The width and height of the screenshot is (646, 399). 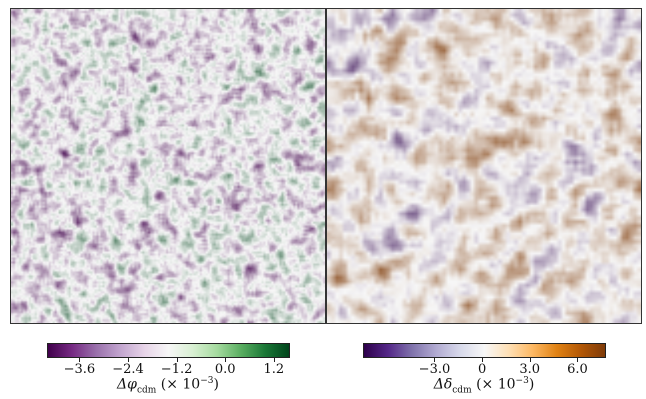 What do you see at coordinates (168, 386) in the screenshot?
I see `phi-colorbar-label: Δφcdm (× 10−3)` at bounding box center [168, 386].